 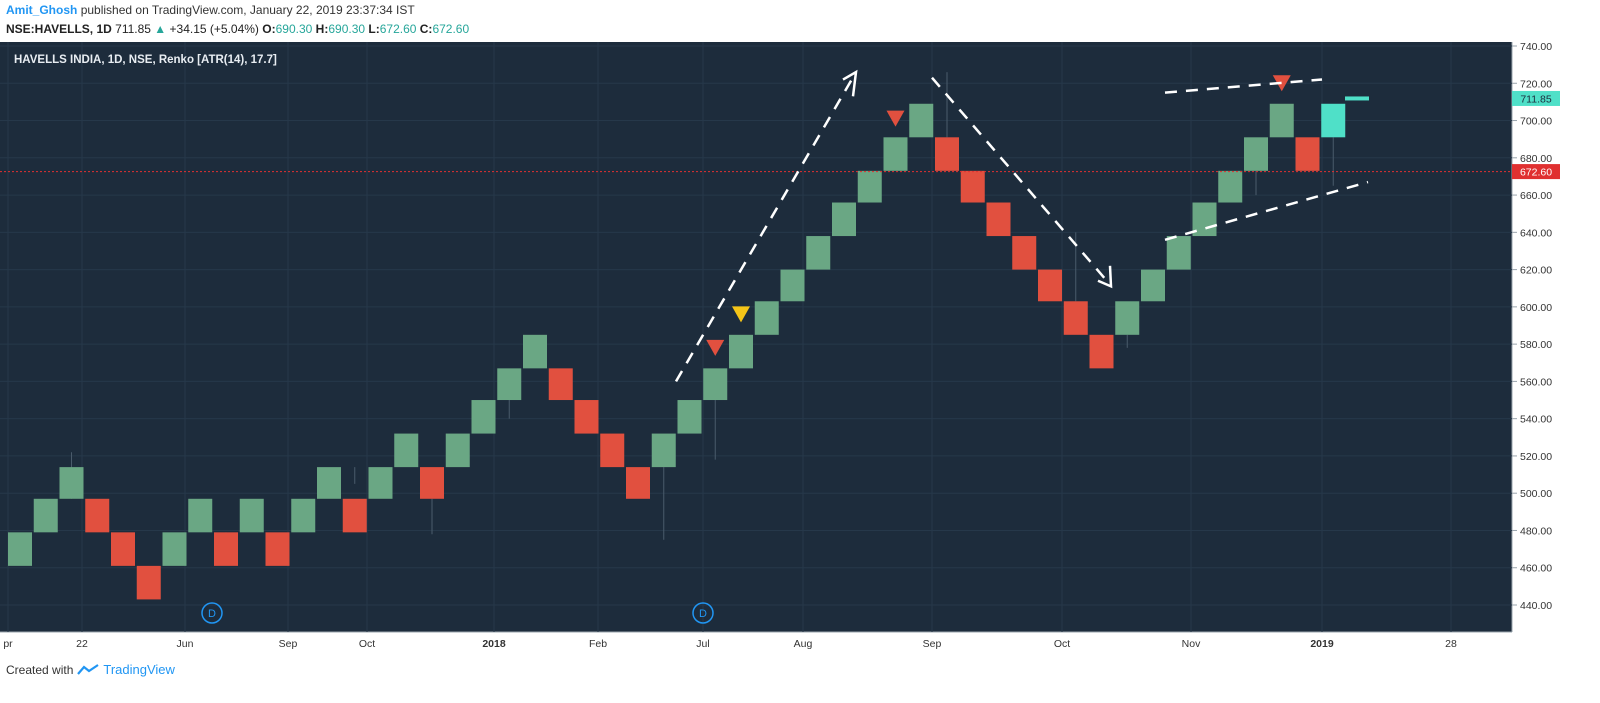 What do you see at coordinates (1333, 120) in the screenshot?
I see `renko-brick-up_last` at bounding box center [1333, 120].